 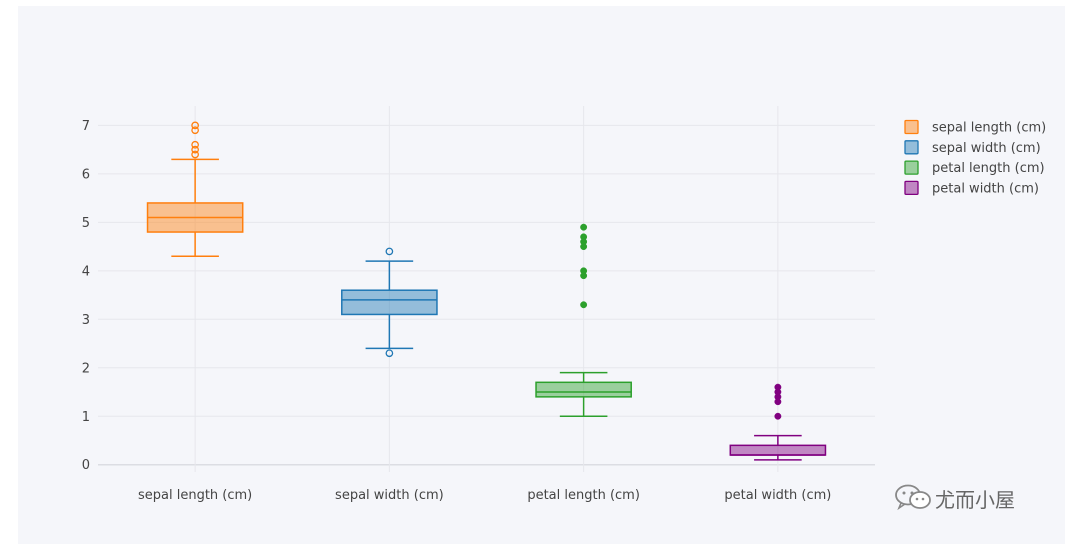 What do you see at coordinates (86, 174) in the screenshot?
I see `y-tick-label: 6` at bounding box center [86, 174].